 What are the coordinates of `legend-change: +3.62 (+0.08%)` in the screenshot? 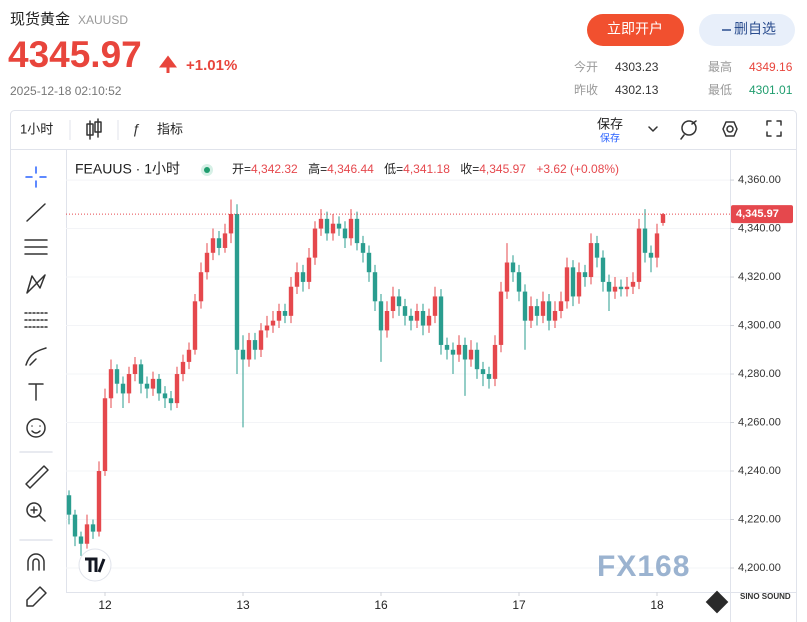 It's located at (577, 169).